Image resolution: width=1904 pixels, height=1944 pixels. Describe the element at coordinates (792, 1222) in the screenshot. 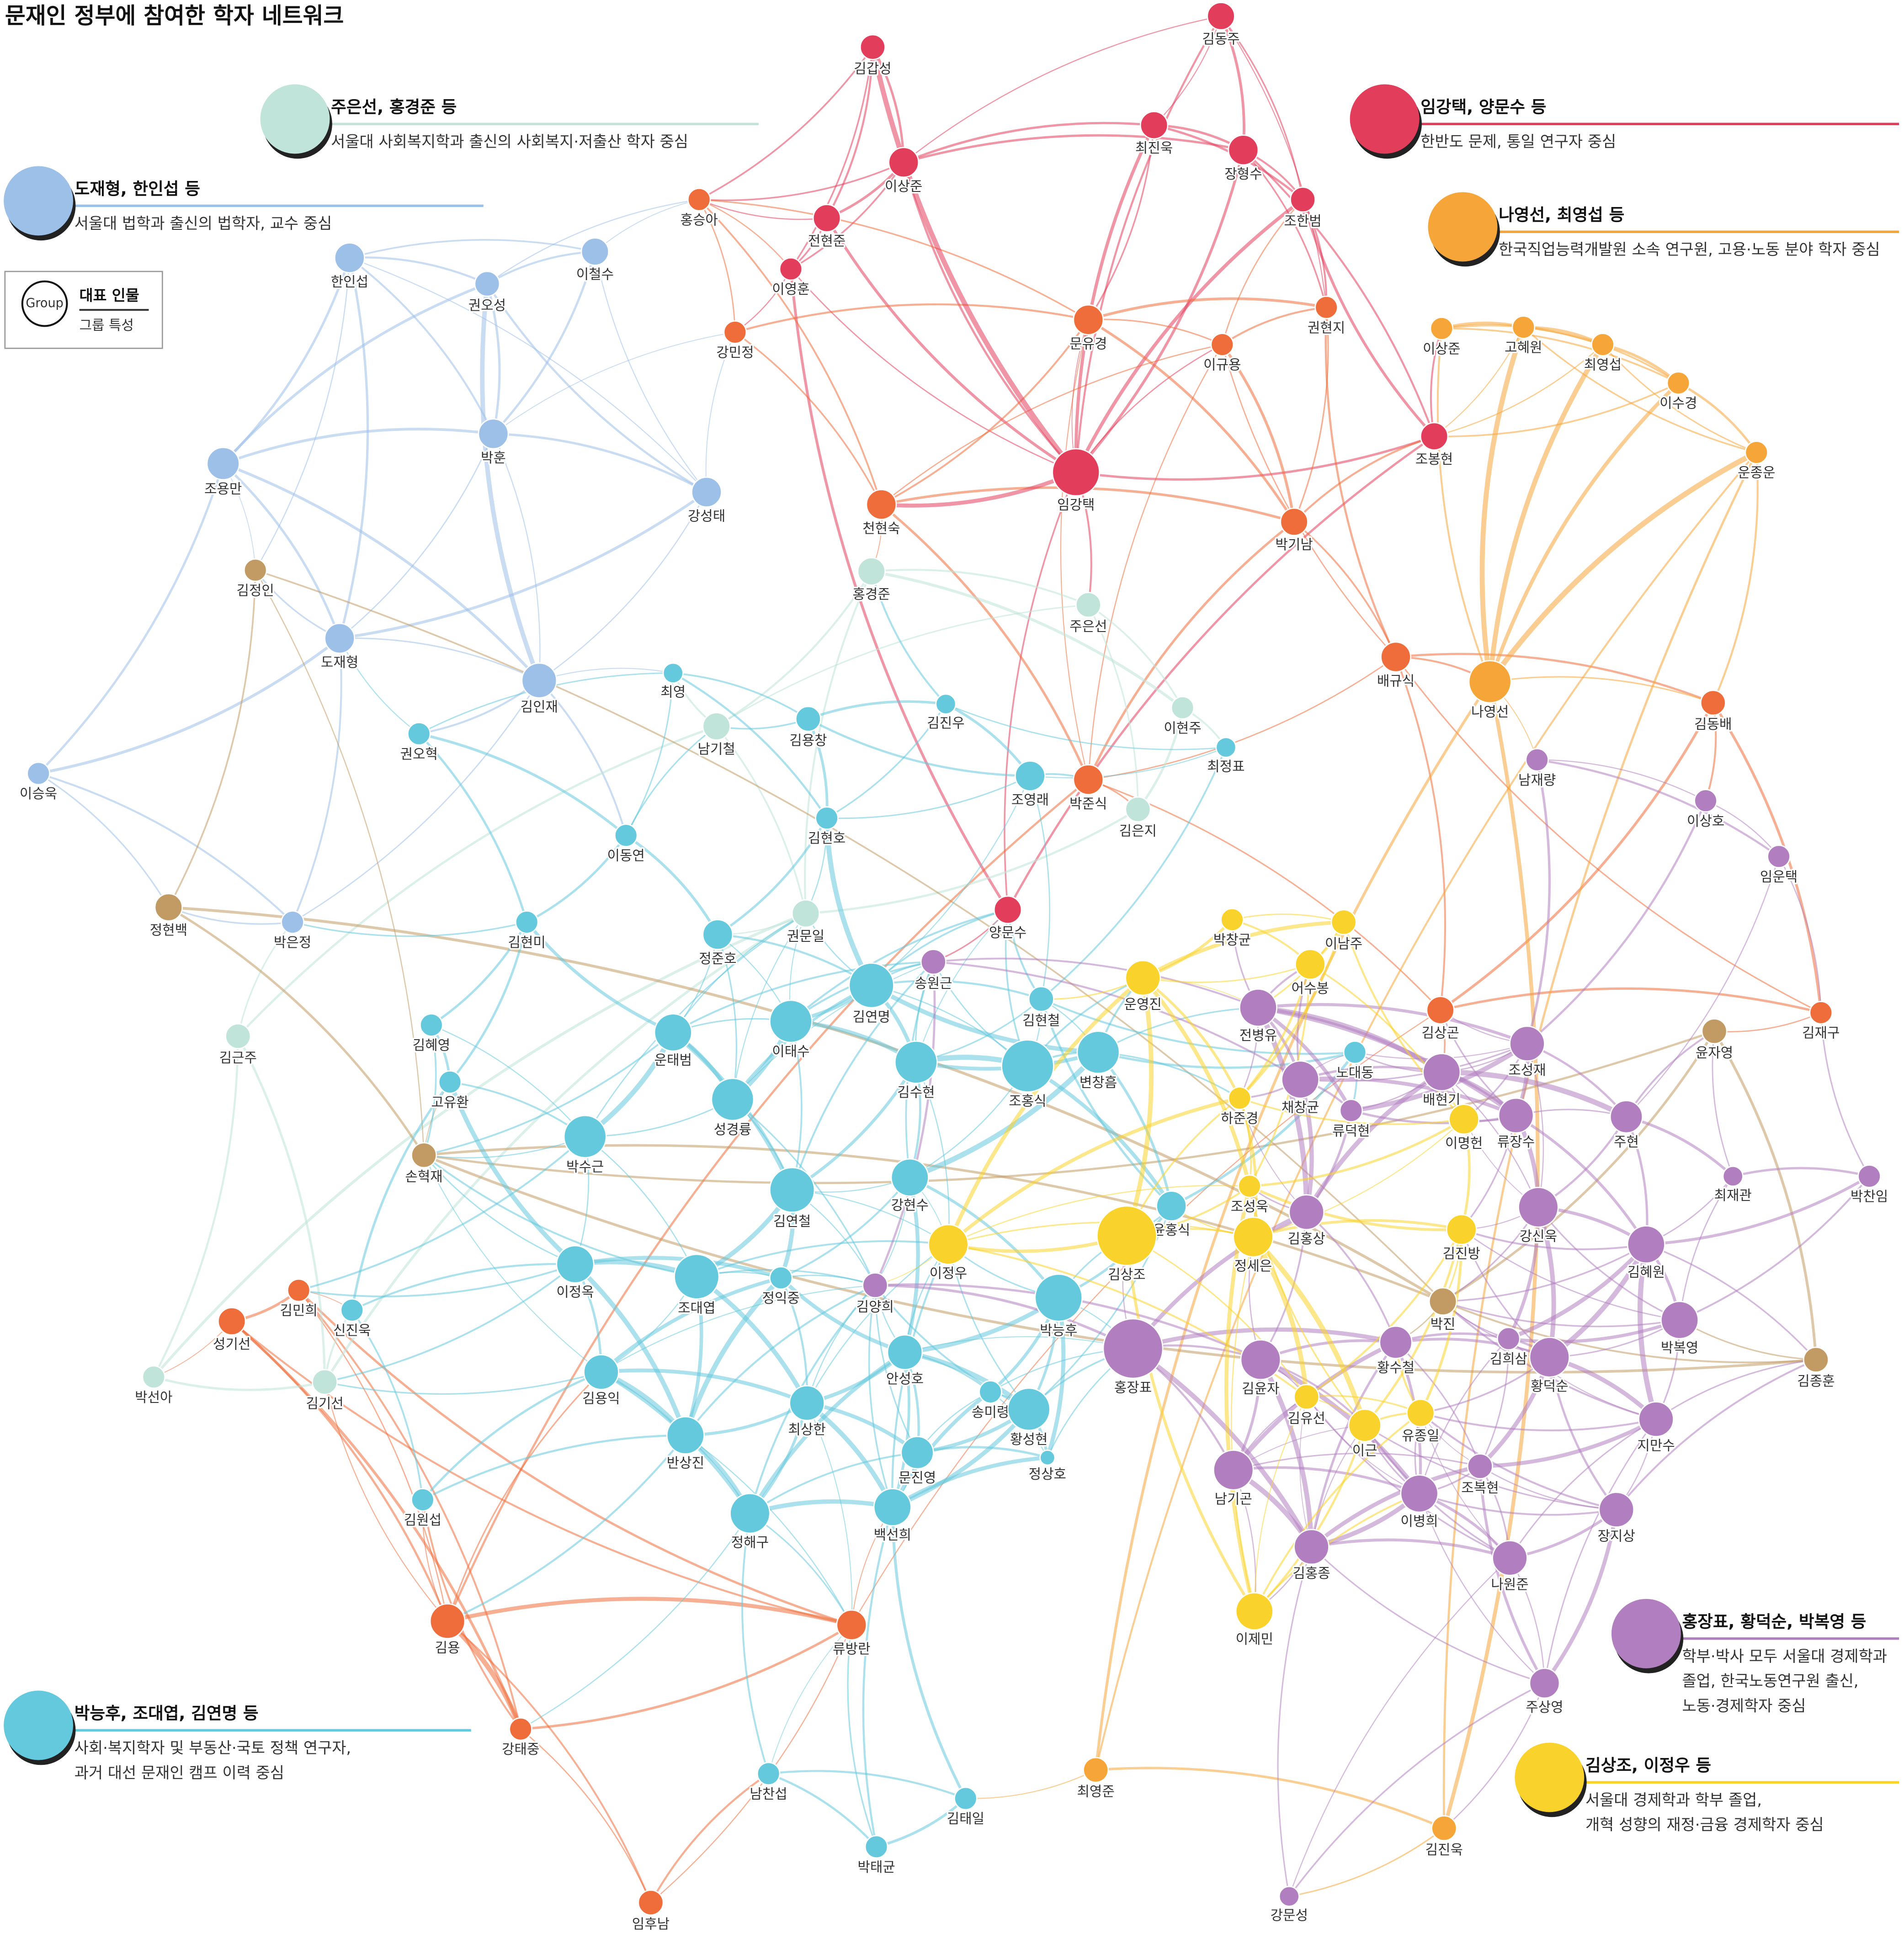

I see `node-label: 김연철` at that location.